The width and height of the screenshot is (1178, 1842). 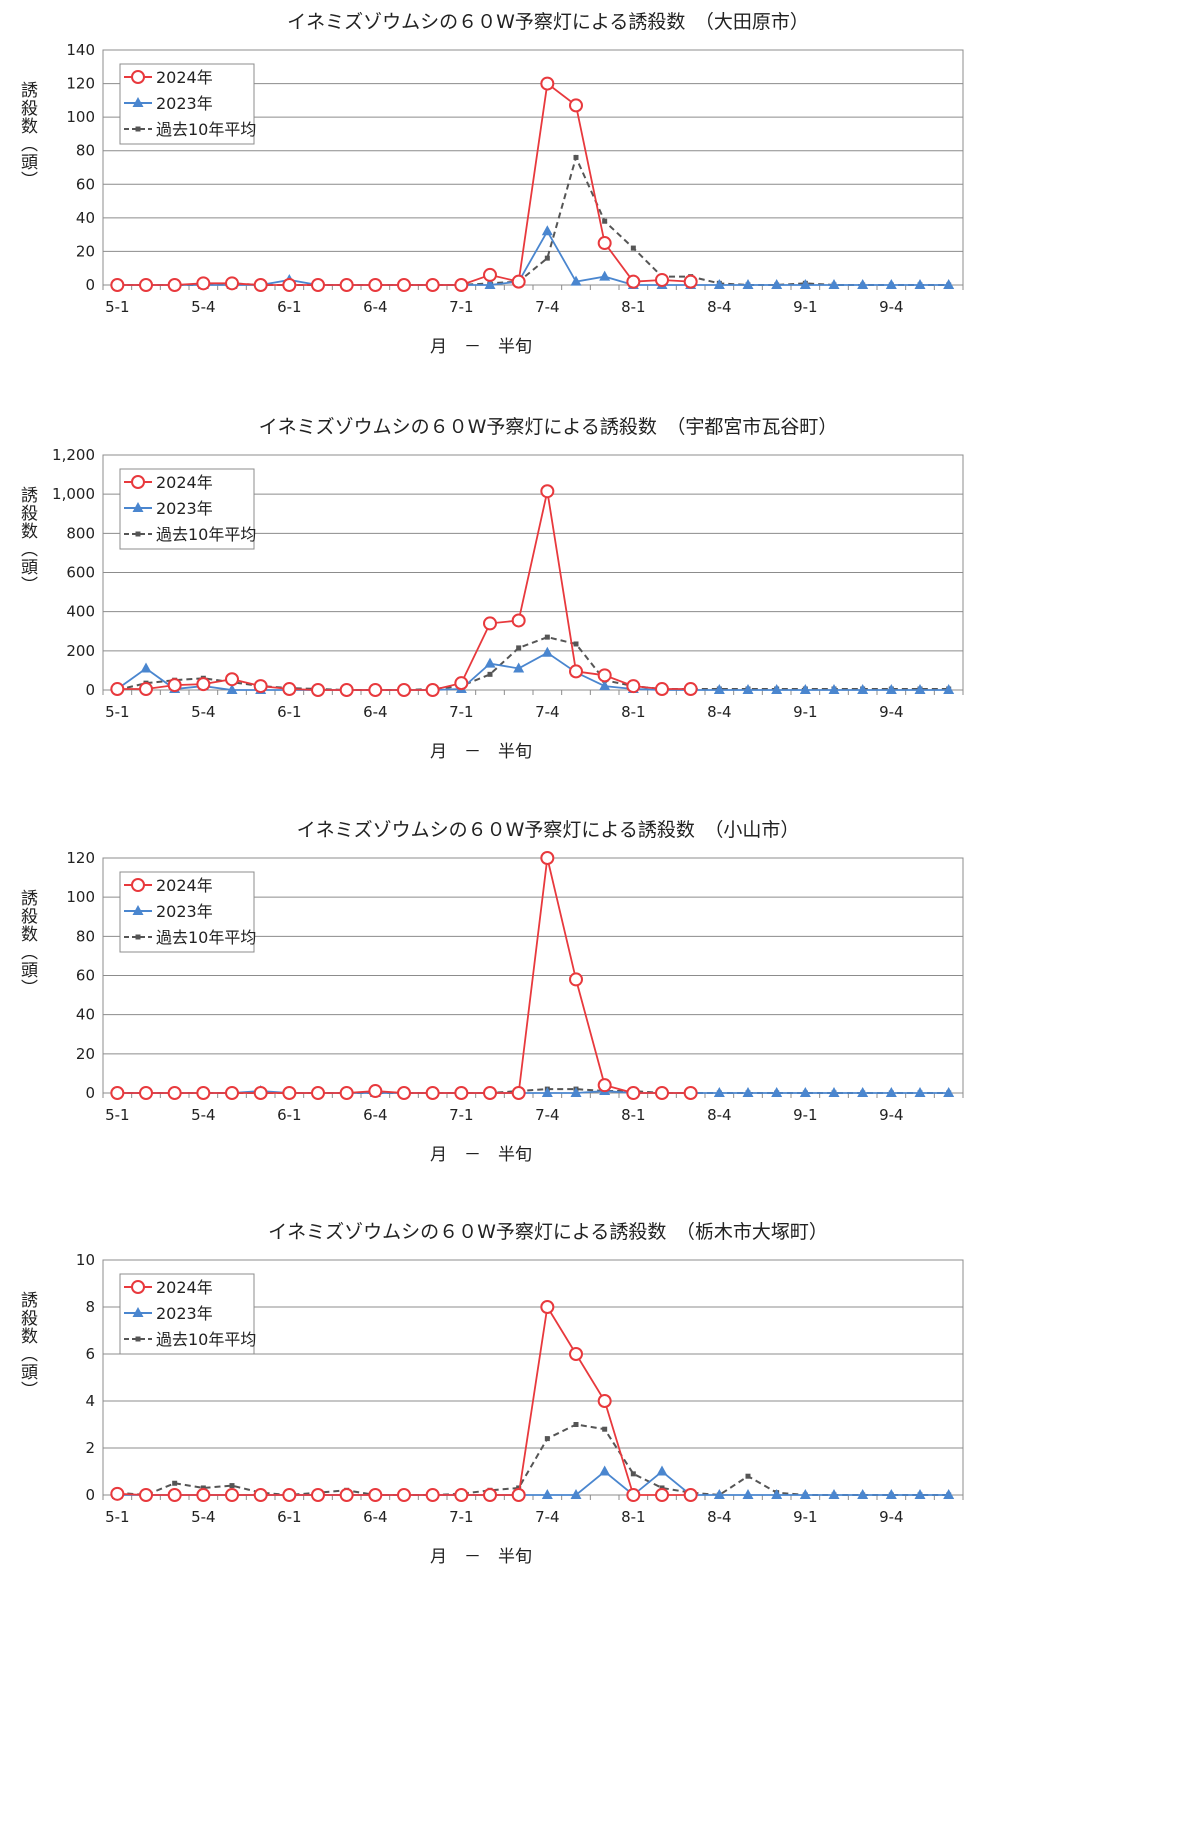 I want to click on chart-title: イネミズゾウムシの６０W予察灯による誘殺数 （栃木市大塚町）, so click(x=548, y=1232).